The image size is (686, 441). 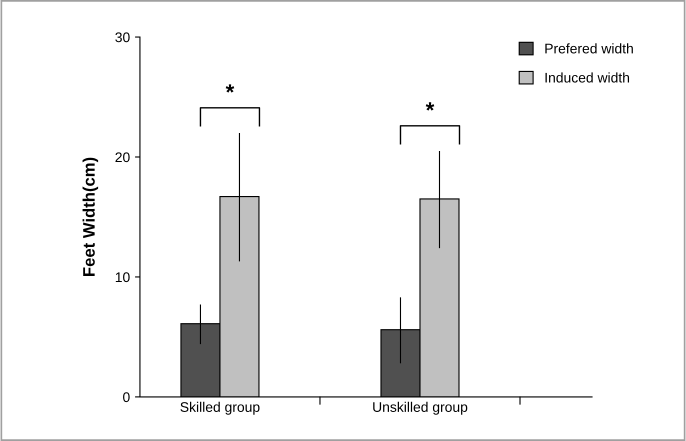 I want to click on y-tick-label: 0, so click(x=126, y=397).